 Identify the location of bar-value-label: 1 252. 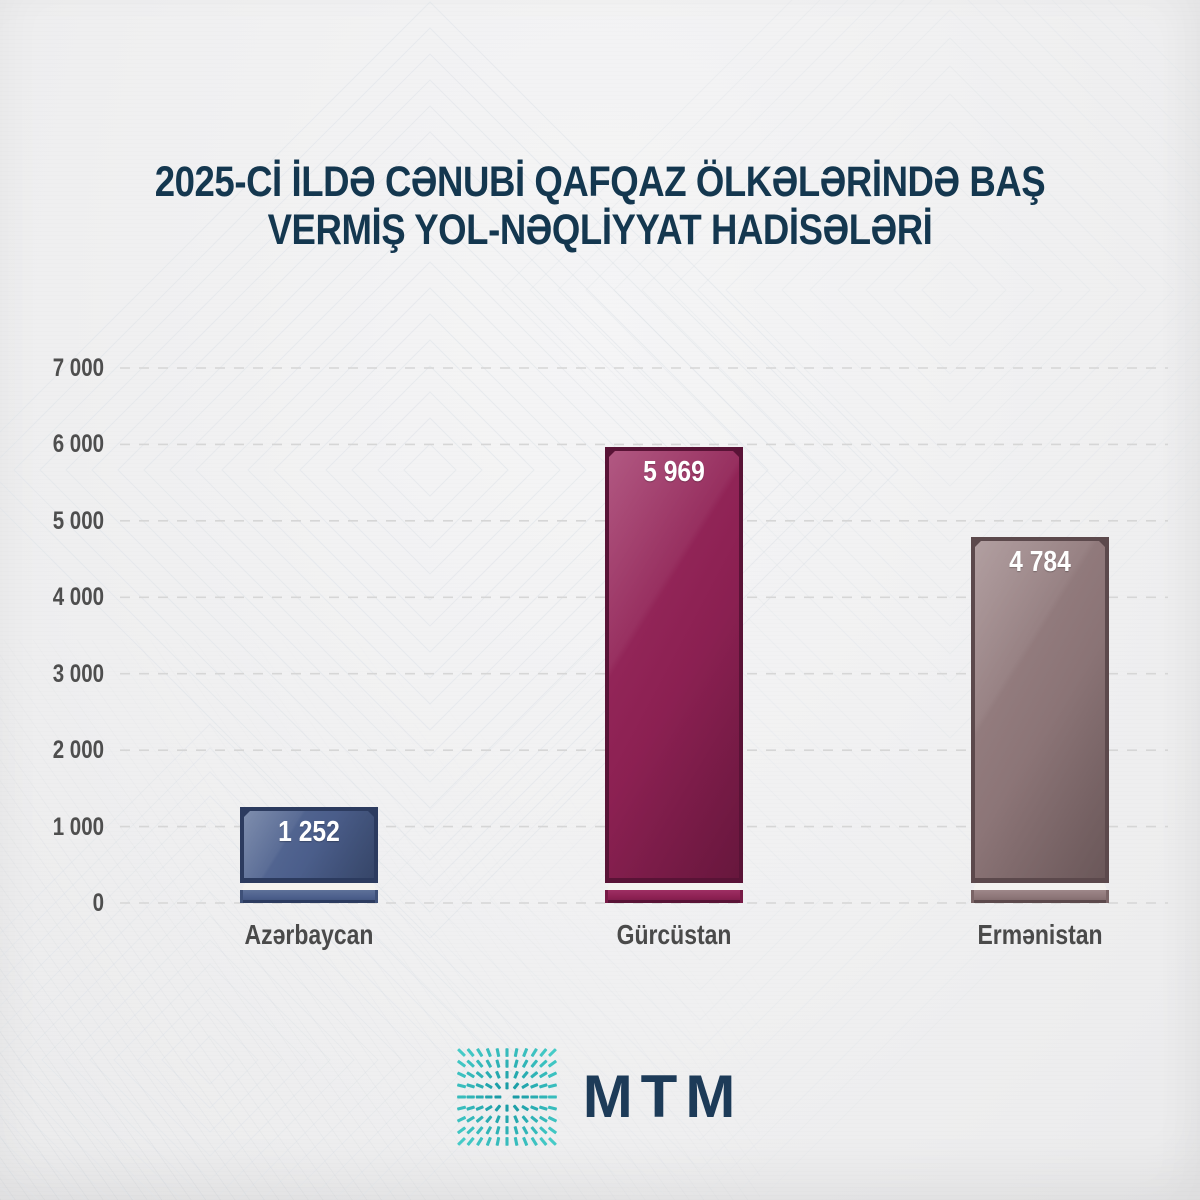
(309, 832).